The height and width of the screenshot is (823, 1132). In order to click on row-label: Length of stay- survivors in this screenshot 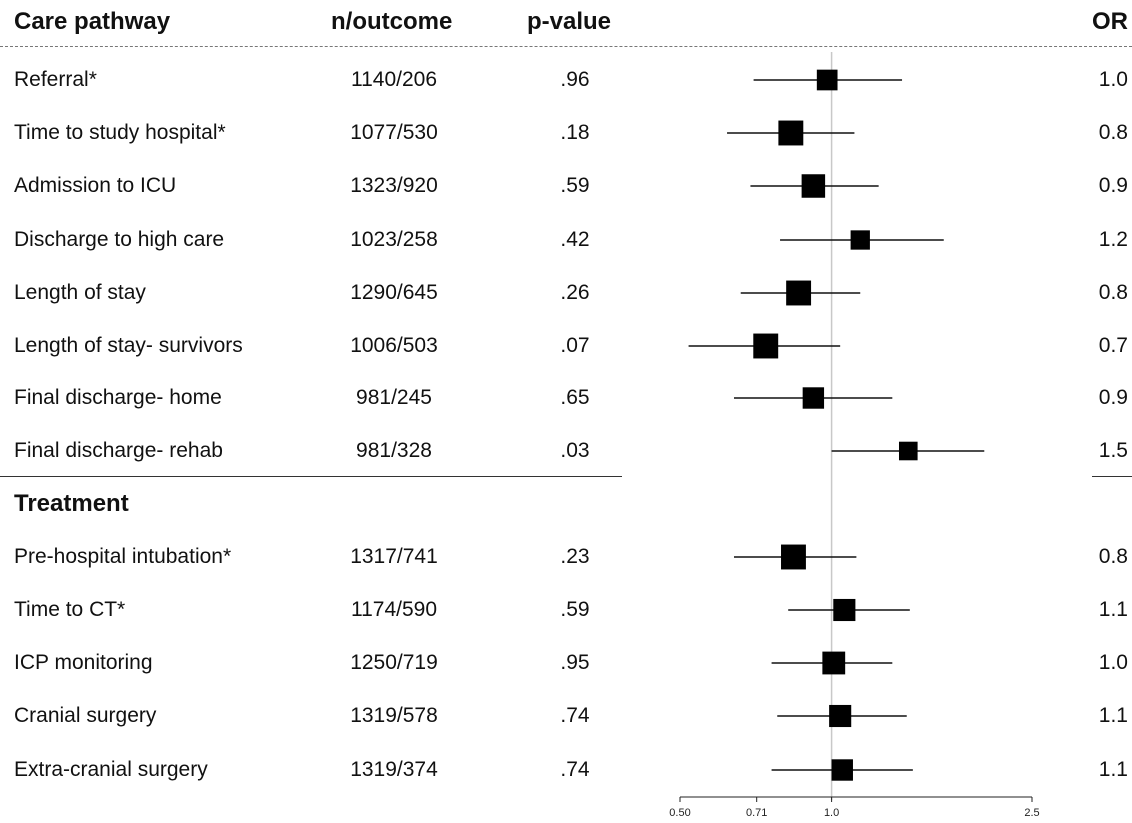, I will do `click(128, 345)`.